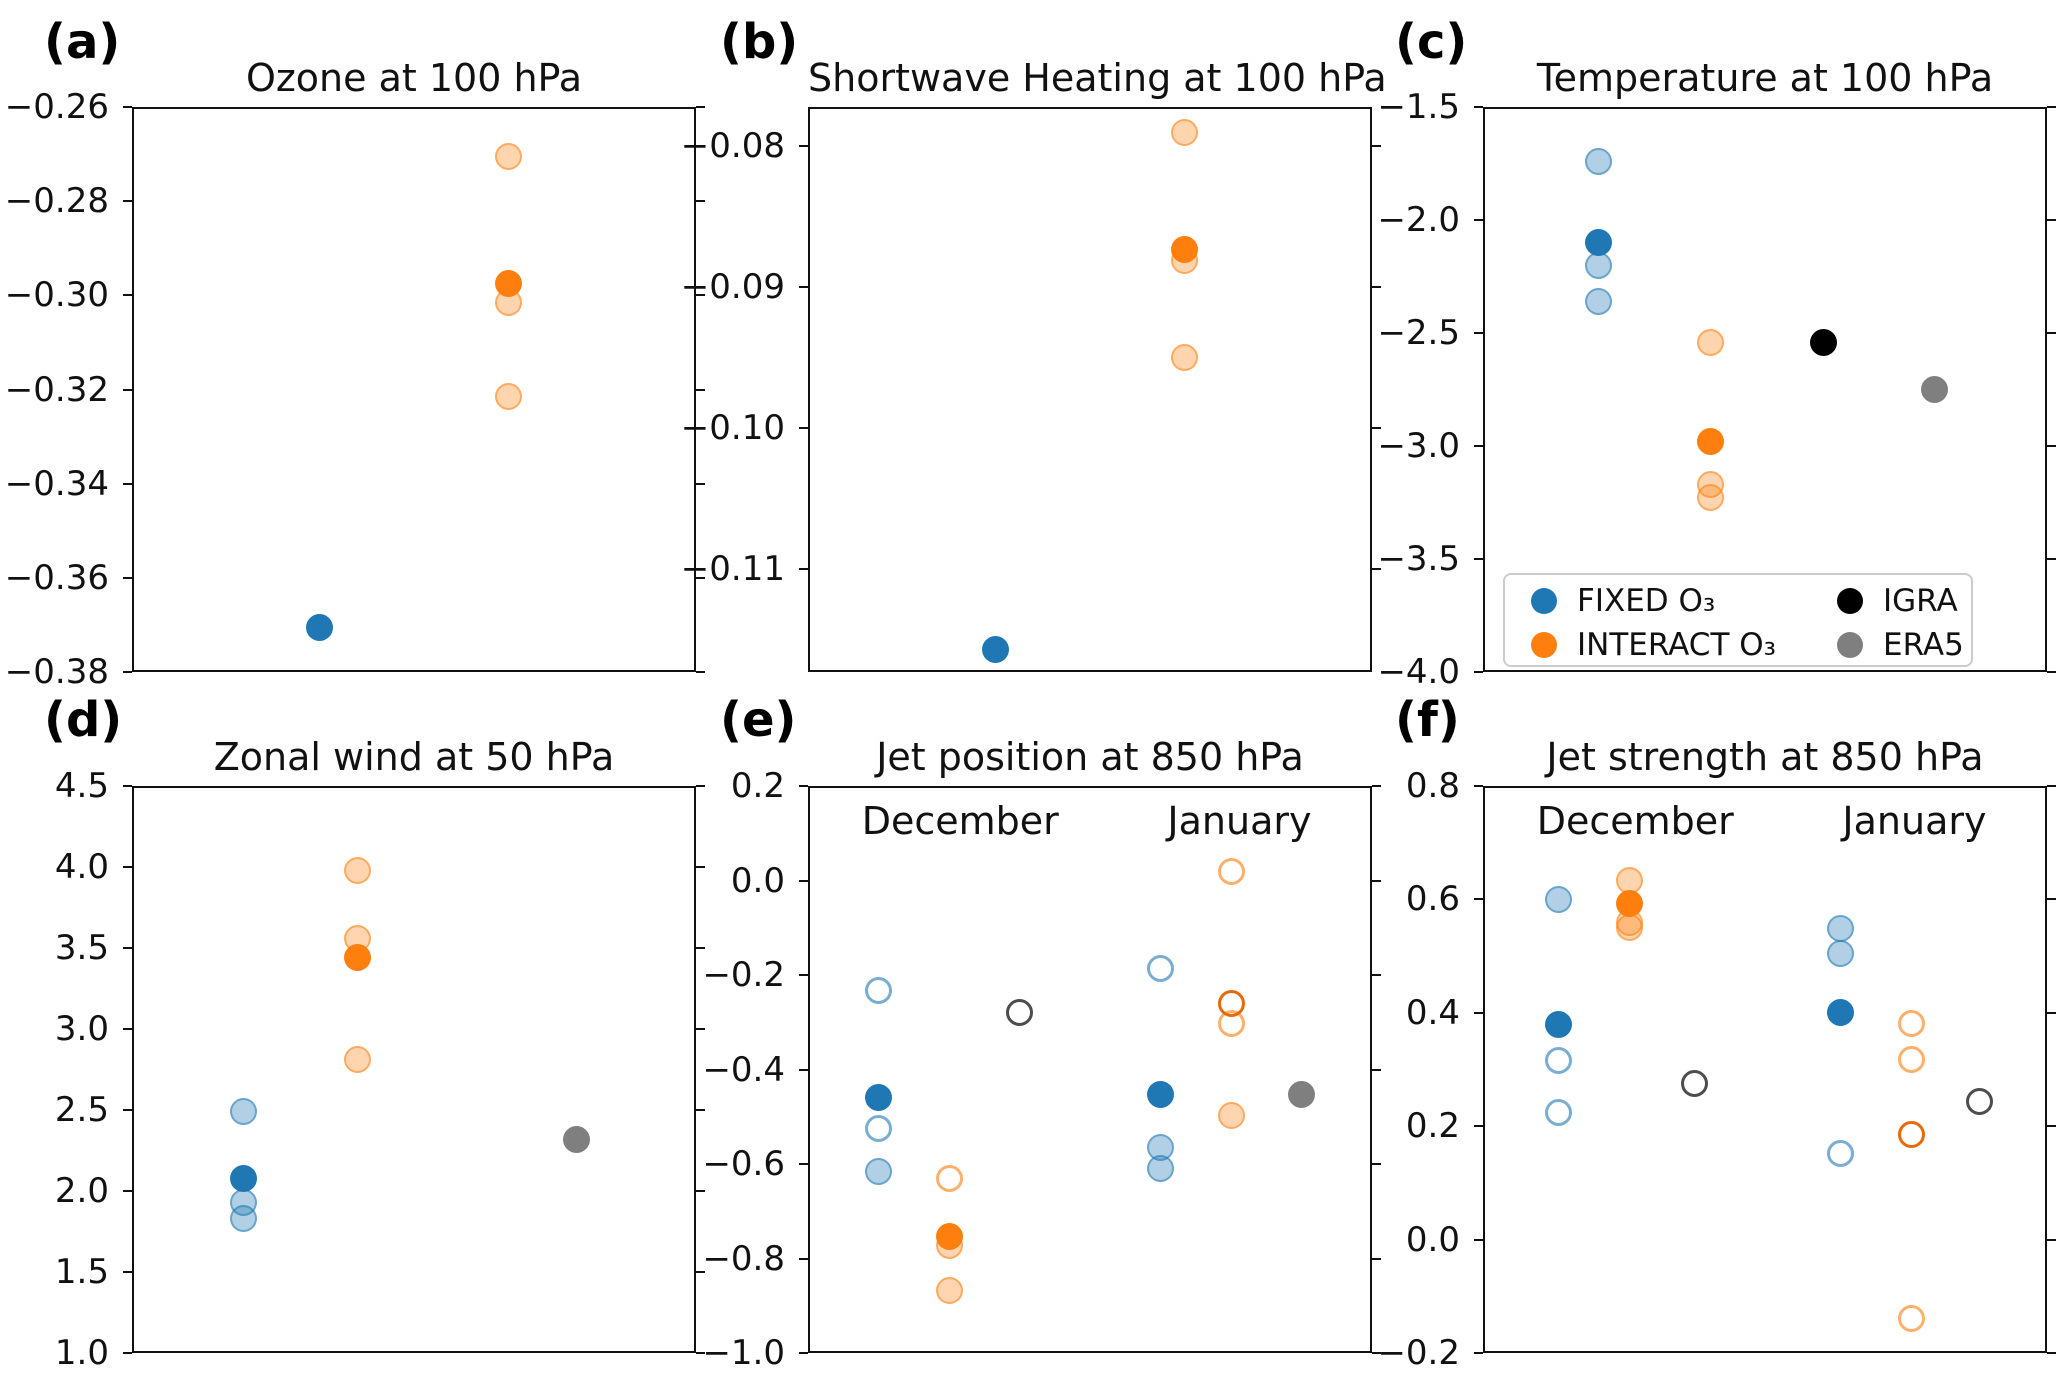 The height and width of the screenshot is (1385, 2067). What do you see at coordinates (1418, 333) in the screenshot?
I see `y-tick-label: −2.5` at bounding box center [1418, 333].